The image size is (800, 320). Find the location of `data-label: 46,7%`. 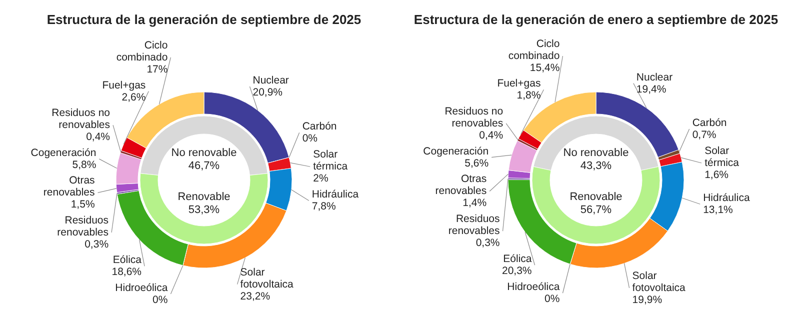

data-label: 46,7% is located at coordinates (204, 166).